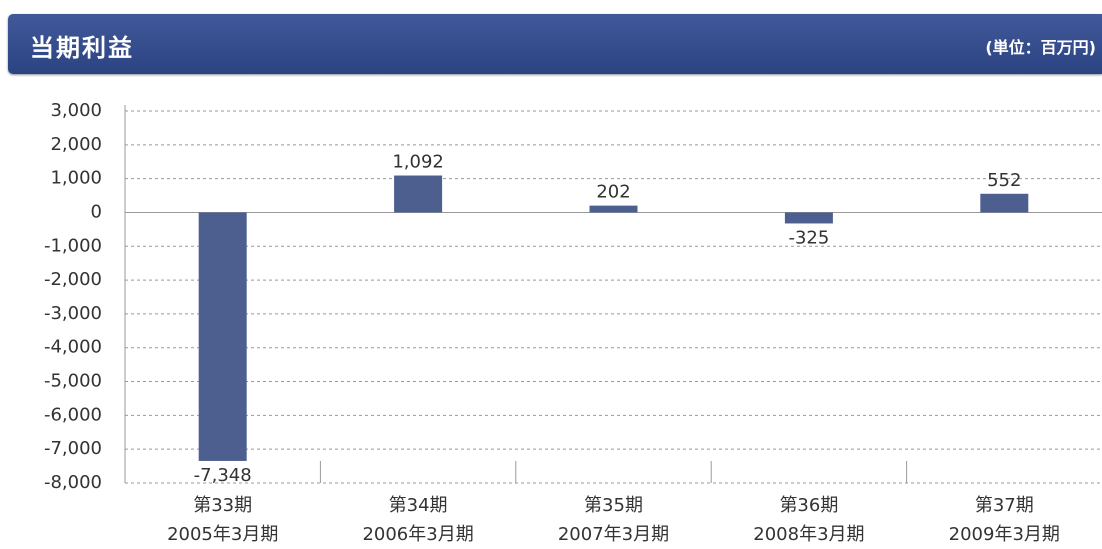 The width and height of the screenshot is (1102, 549). I want to click on x-tick-label: 第37期, so click(1004, 505).